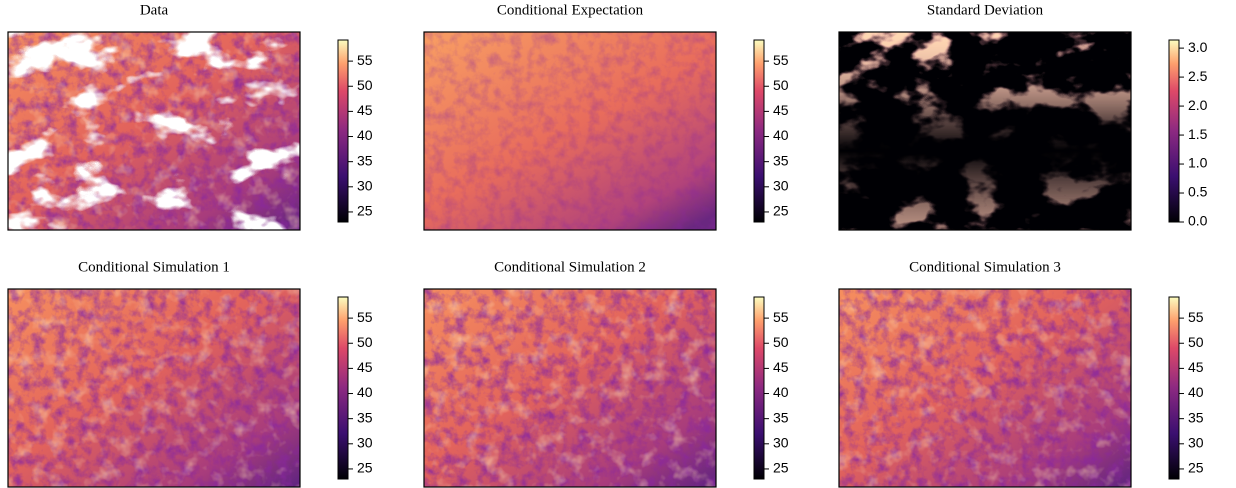 The height and width of the screenshot is (488, 1236). Describe the element at coordinates (154, 267) in the screenshot. I see `panel-title: Conditional Simulation 1` at that location.